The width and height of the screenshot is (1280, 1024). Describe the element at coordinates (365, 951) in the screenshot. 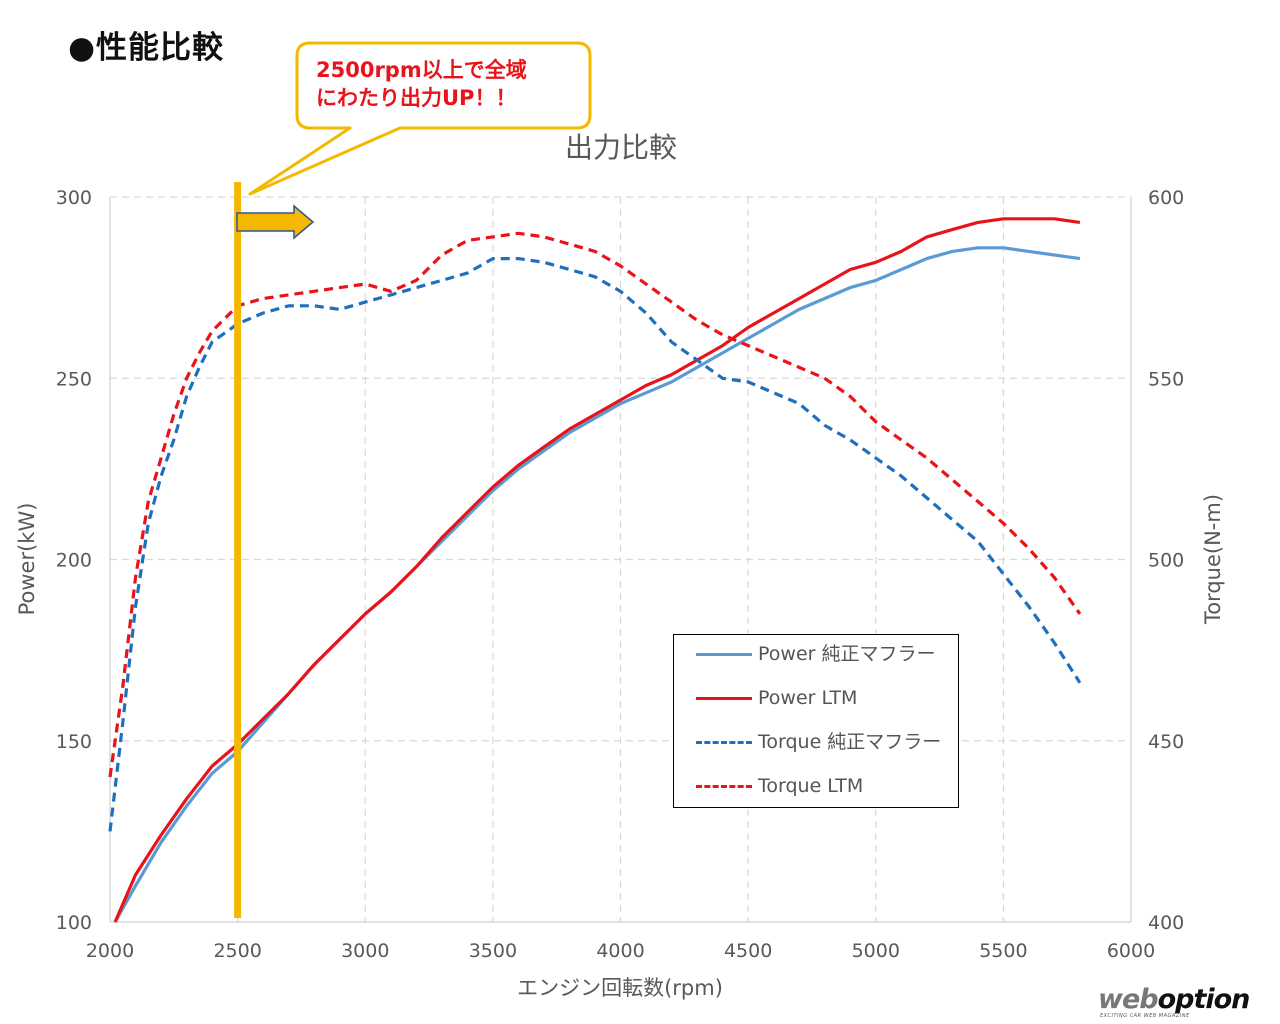

I see `x-tick-label: 3000` at that location.